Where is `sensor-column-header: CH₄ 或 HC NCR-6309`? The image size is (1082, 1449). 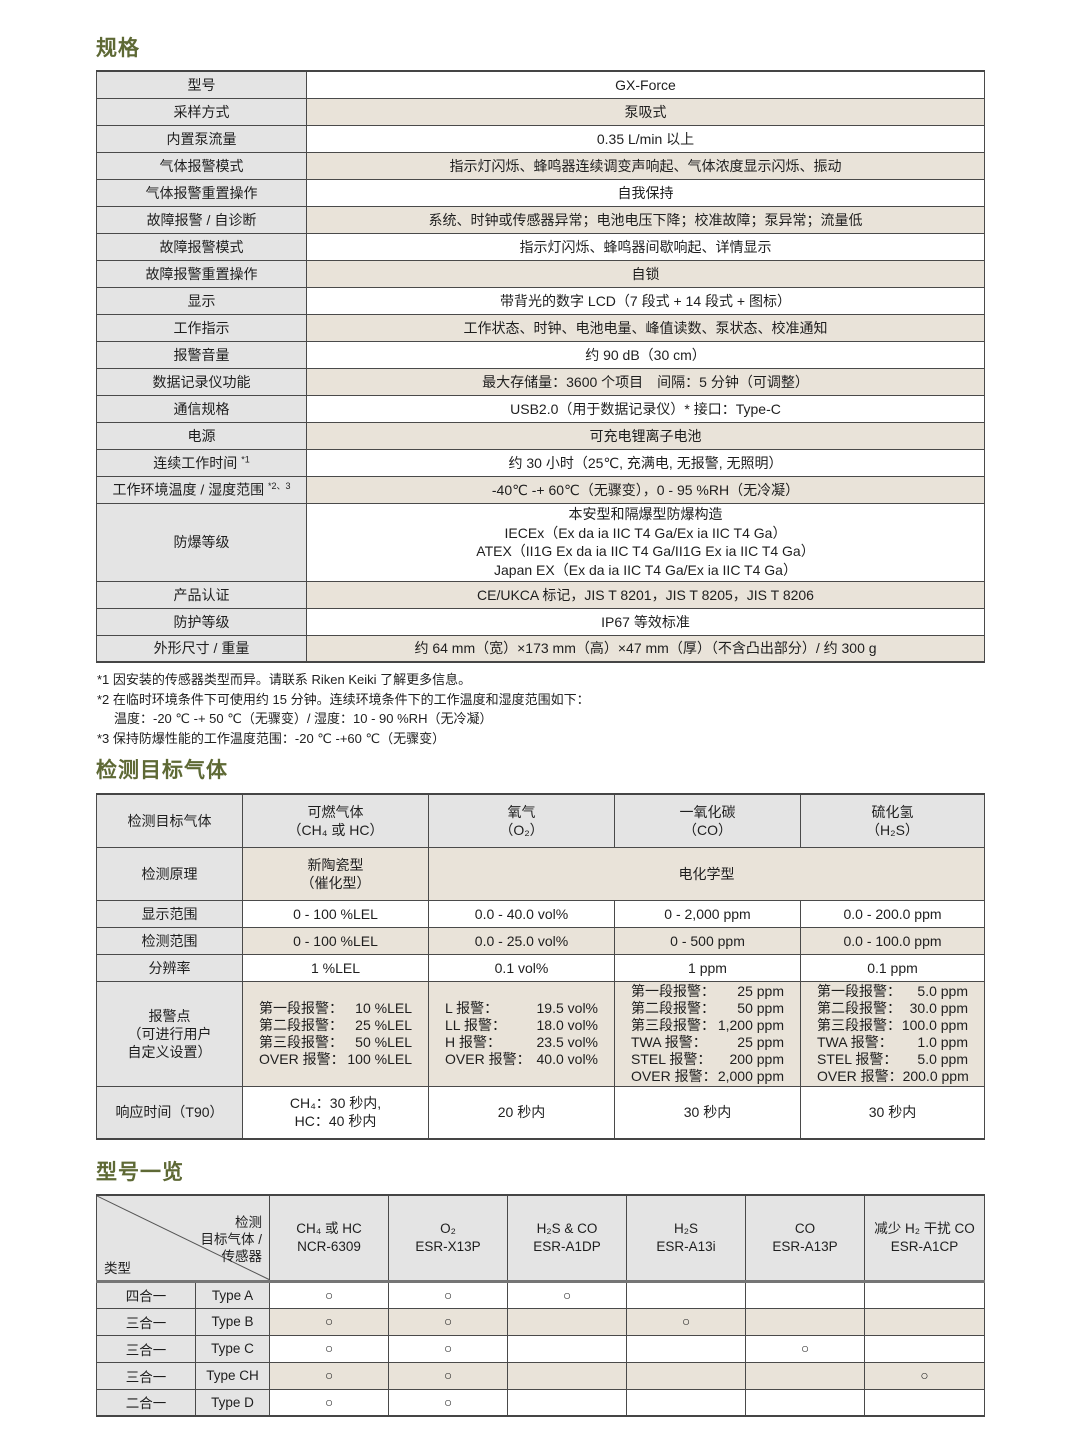 sensor-column-header: CH₄ 或 HC NCR-6309 is located at coordinates (329, 1238).